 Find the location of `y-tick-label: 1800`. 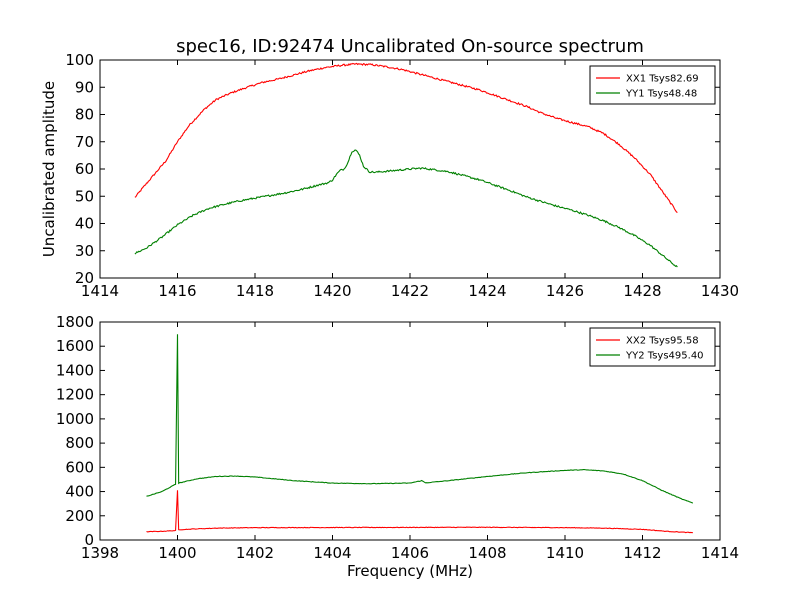

y-tick-label: 1800 is located at coordinates (75, 322).